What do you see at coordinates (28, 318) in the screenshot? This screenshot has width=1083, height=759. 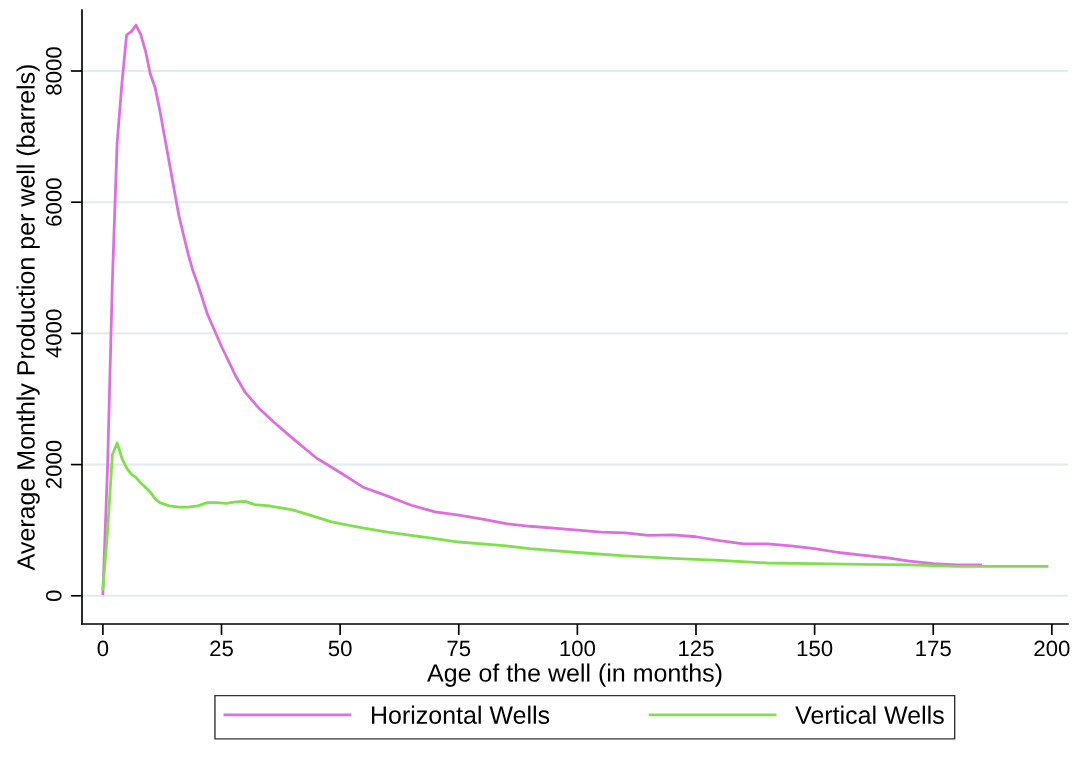 I see `y-axis-title: Average Monthly Production per well (barrels)` at bounding box center [28, 318].